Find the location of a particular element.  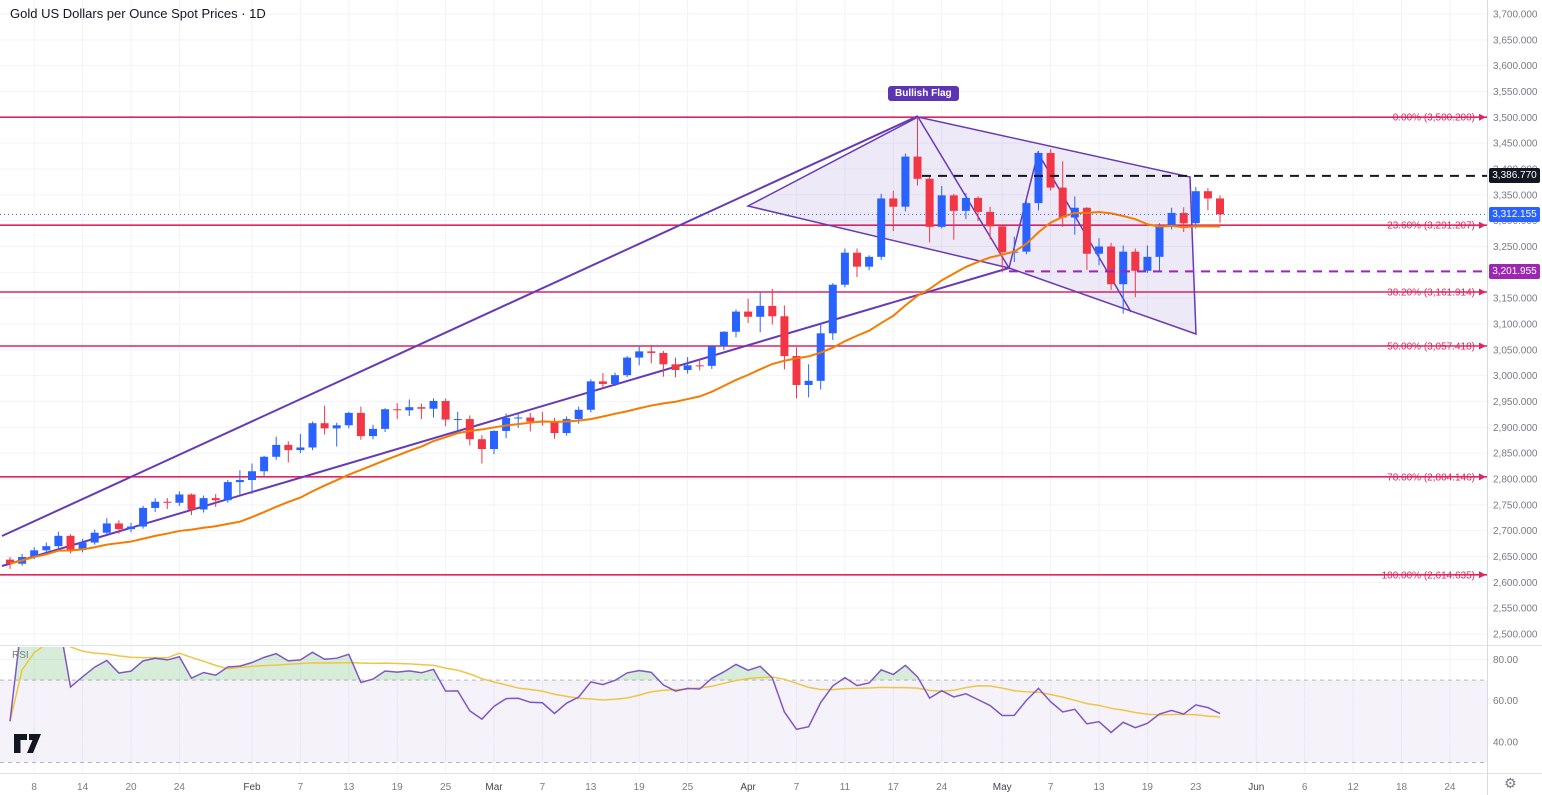

price-axis-label: 2,650.000 is located at coordinates (1515, 557).